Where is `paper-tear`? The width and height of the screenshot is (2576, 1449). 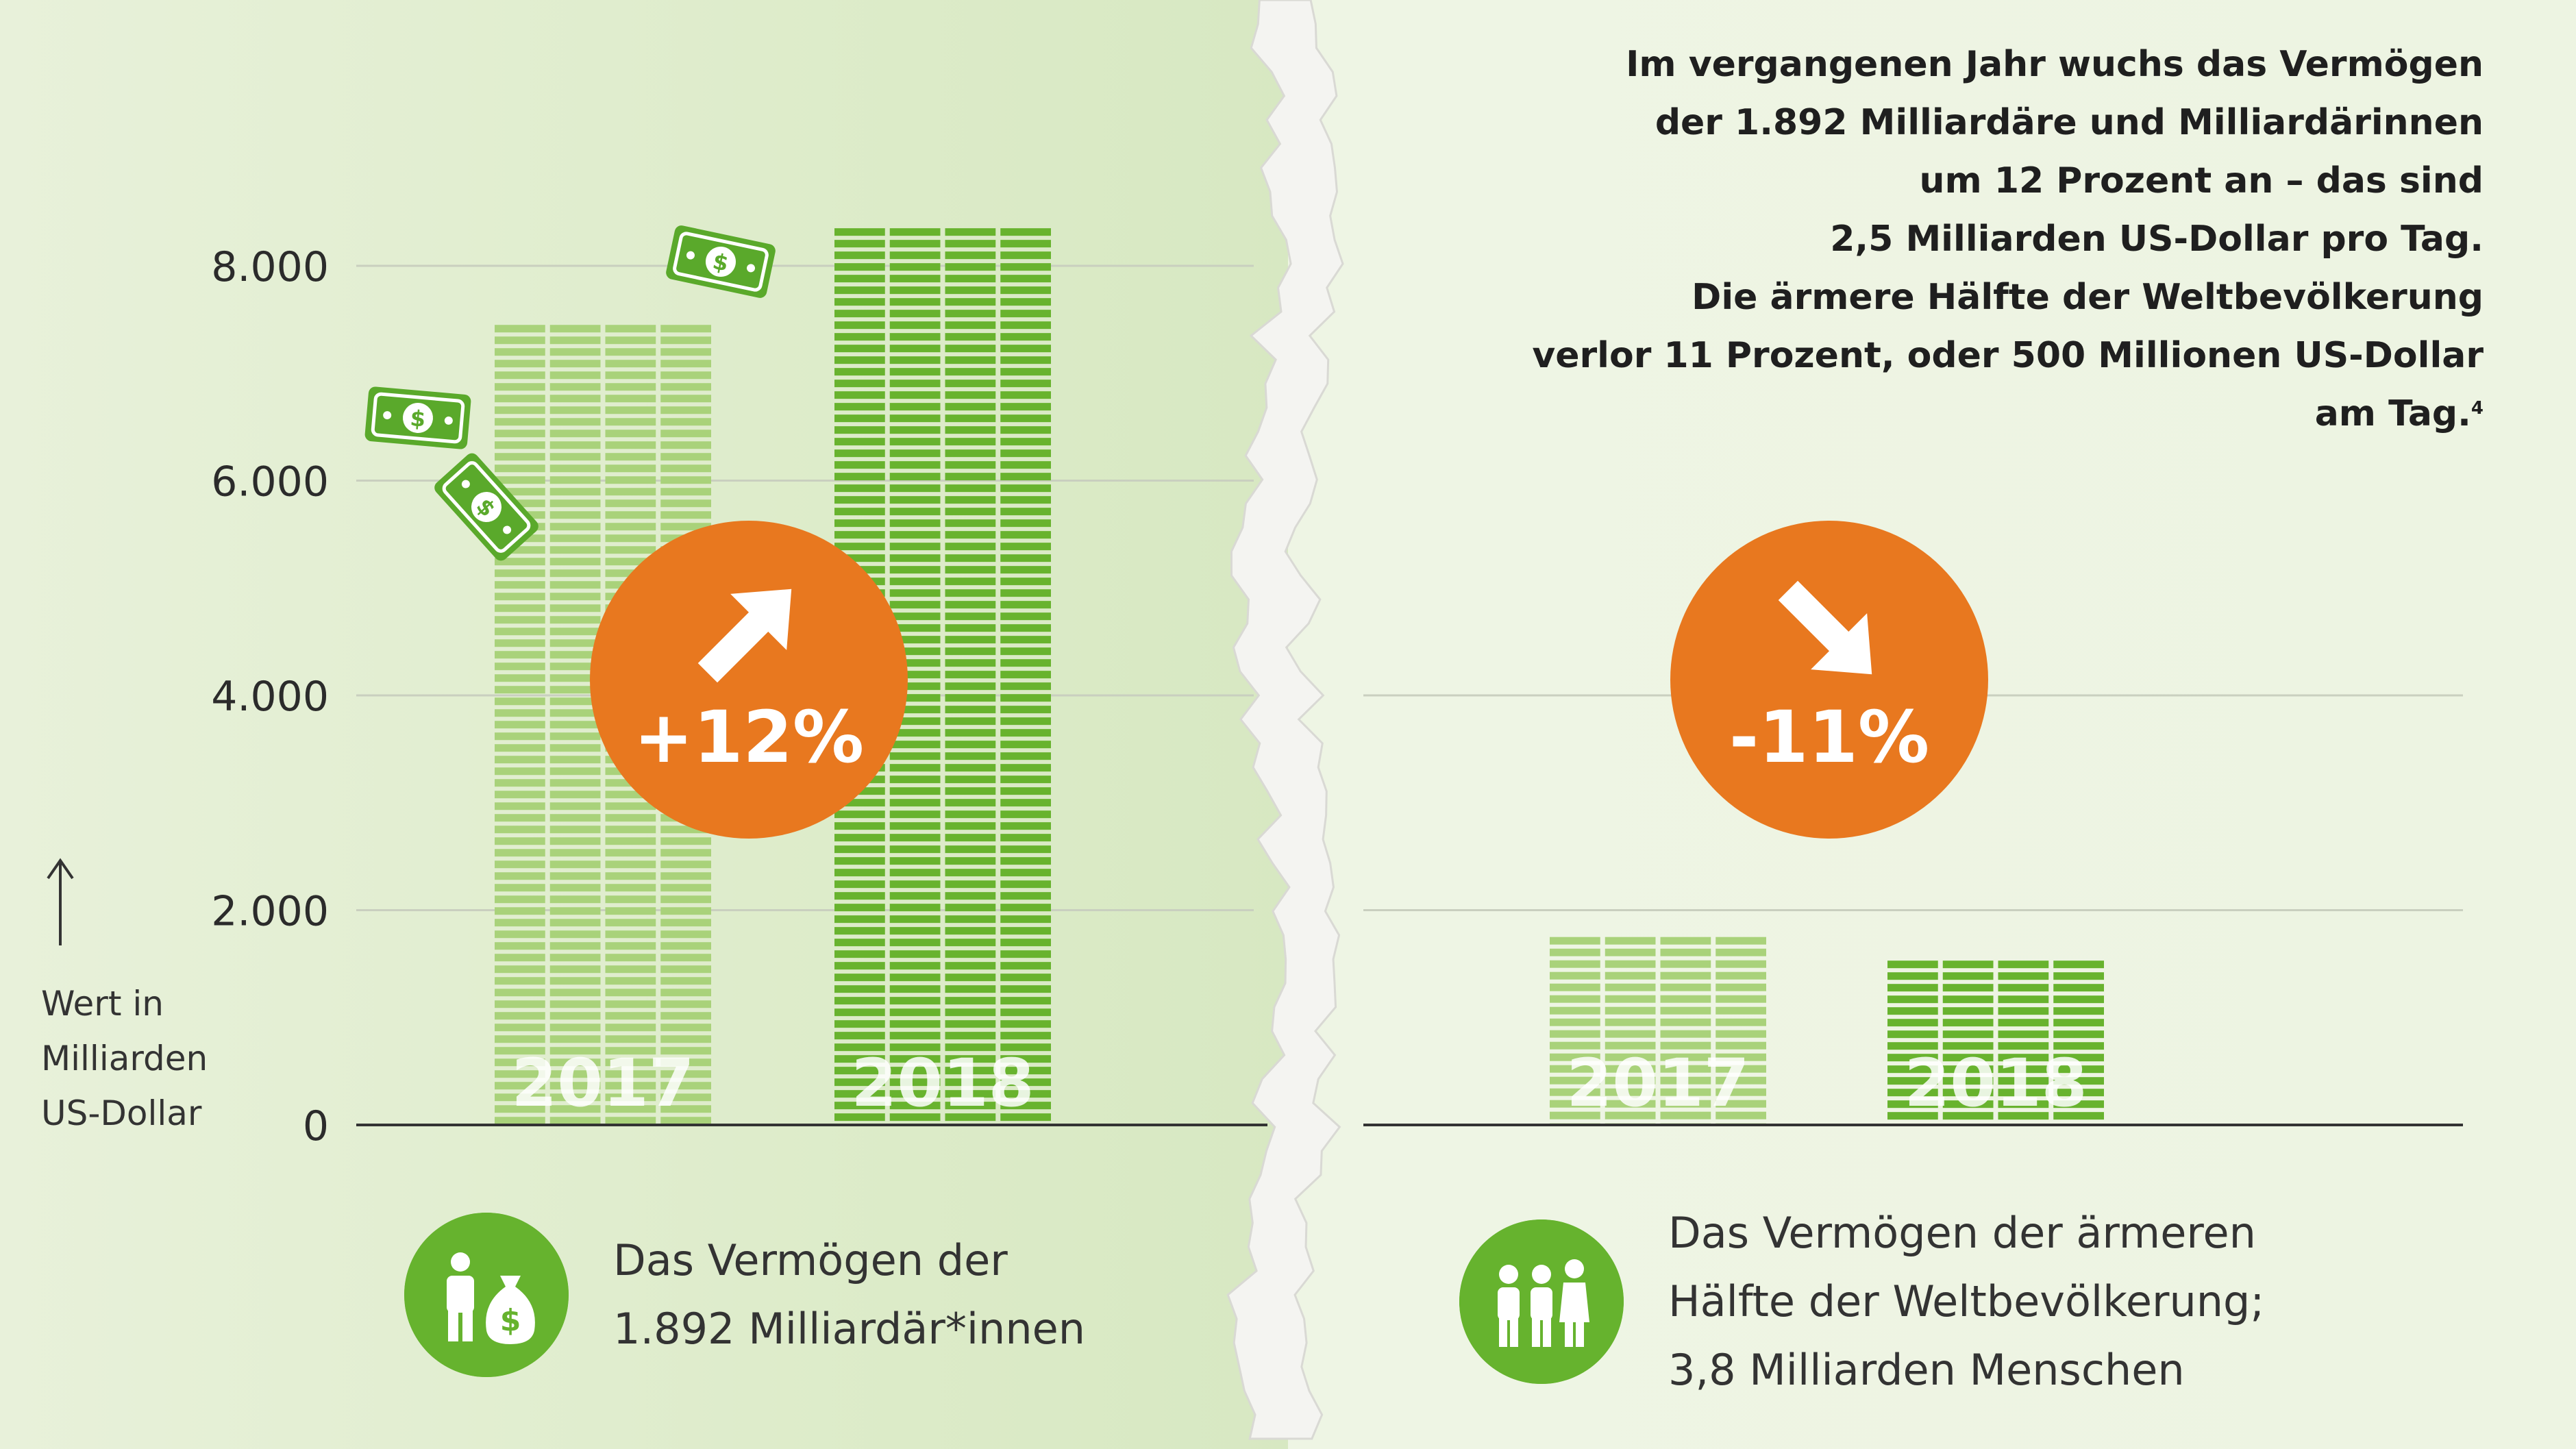
paper-tear is located at coordinates (1285, 720).